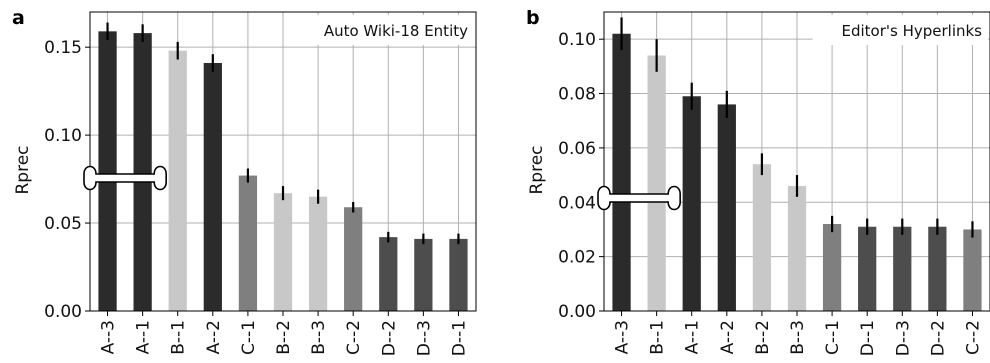 This screenshot has height=363, width=990. What do you see at coordinates (63, 224) in the screenshot?
I see `y-tick-label: 0.05` at bounding box center [63, 224].